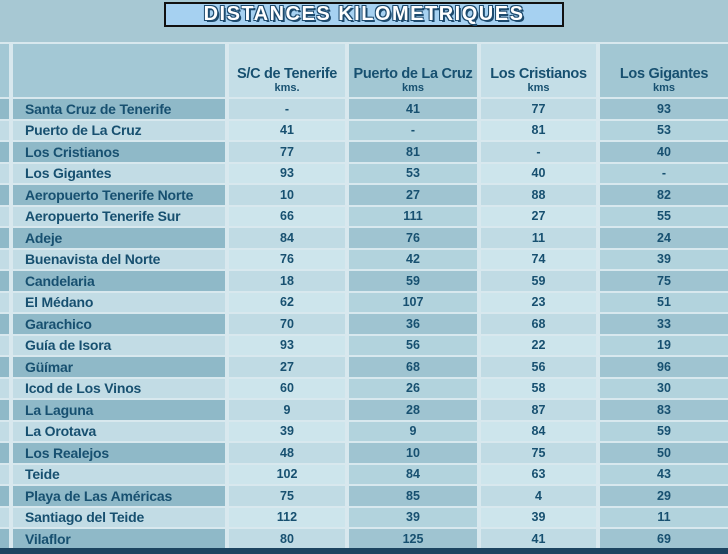 This screenshot has width=728, height=554. I want to click on page-title: DISTANCES KILOMETRIQUES, so click(364, 14).